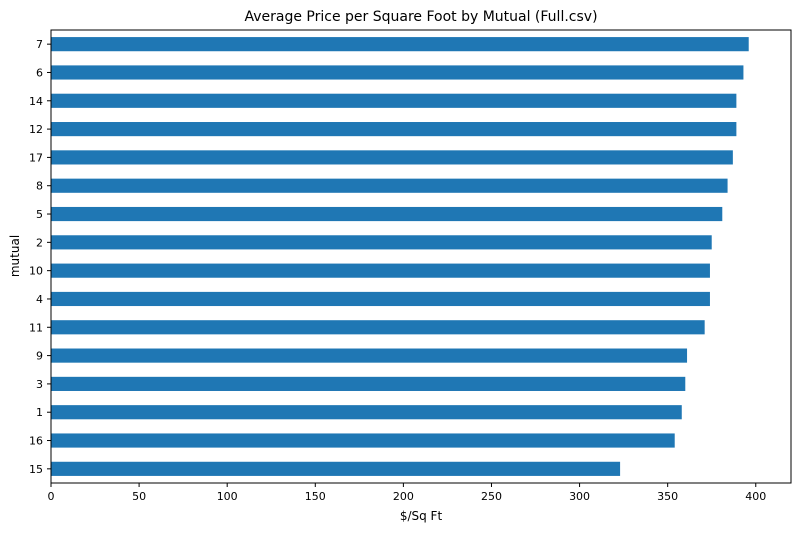 The height and width of the screenshot is (535, 800). Describe the element at coordinates (39, 214) in the screenshot. I see `y-tick-label: 5` at that location.